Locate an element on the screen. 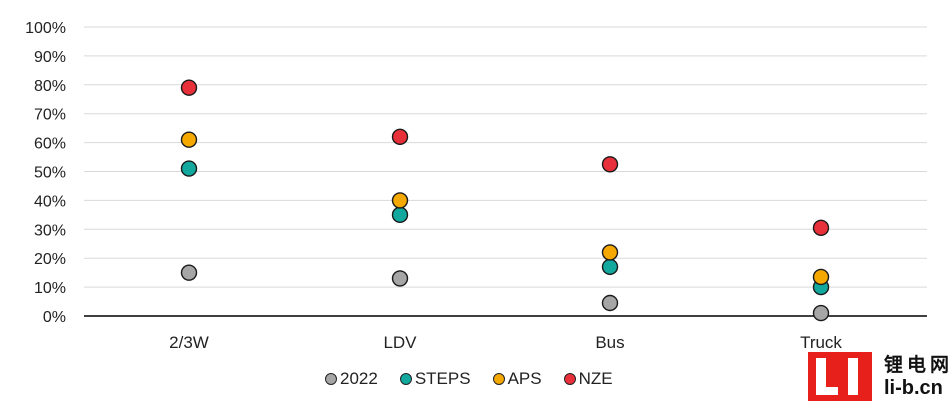  legend: 2022 STEPS APS NZE is located at coordinates (469, 379).